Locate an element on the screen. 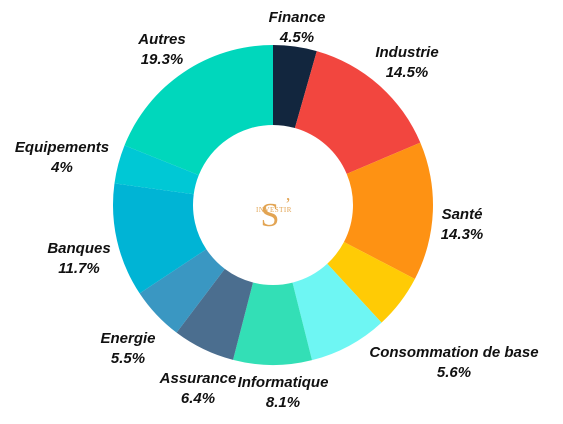 Image resolution: width=563 pixels, height=424 pixels. slice-label: Energie is located at coordinates (127, 338).